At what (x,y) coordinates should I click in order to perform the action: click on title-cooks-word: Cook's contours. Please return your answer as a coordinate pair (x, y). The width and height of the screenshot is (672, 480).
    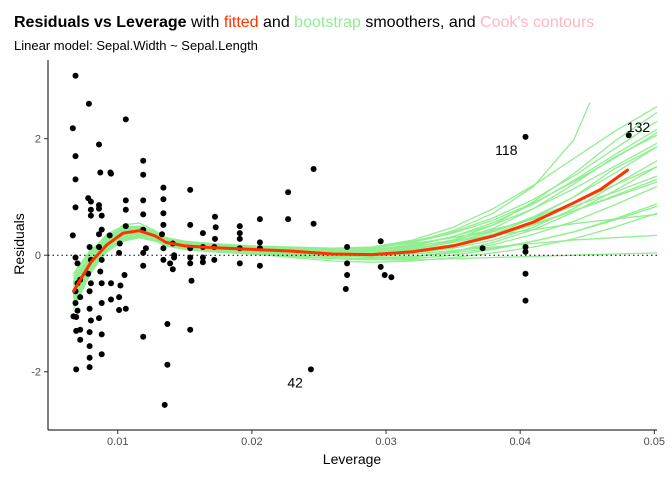
    Looking at the image, I should click on (537, 22).